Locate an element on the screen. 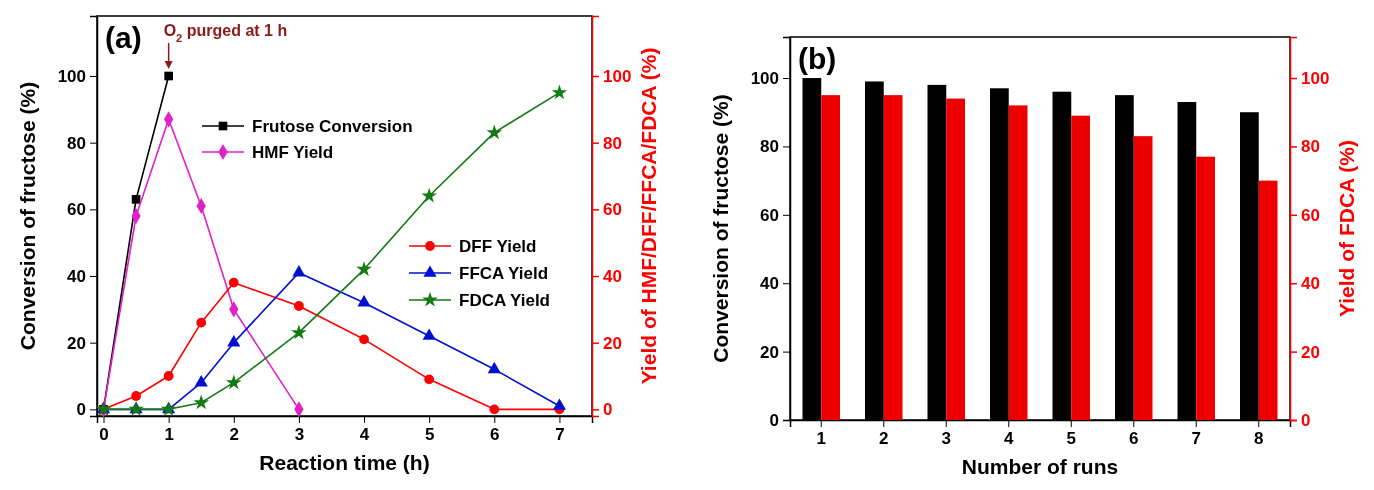 This screenshot has width=1374, height=490. annotation: O$_{2}$ purged at 1 h is located at coordinates (225, 33).